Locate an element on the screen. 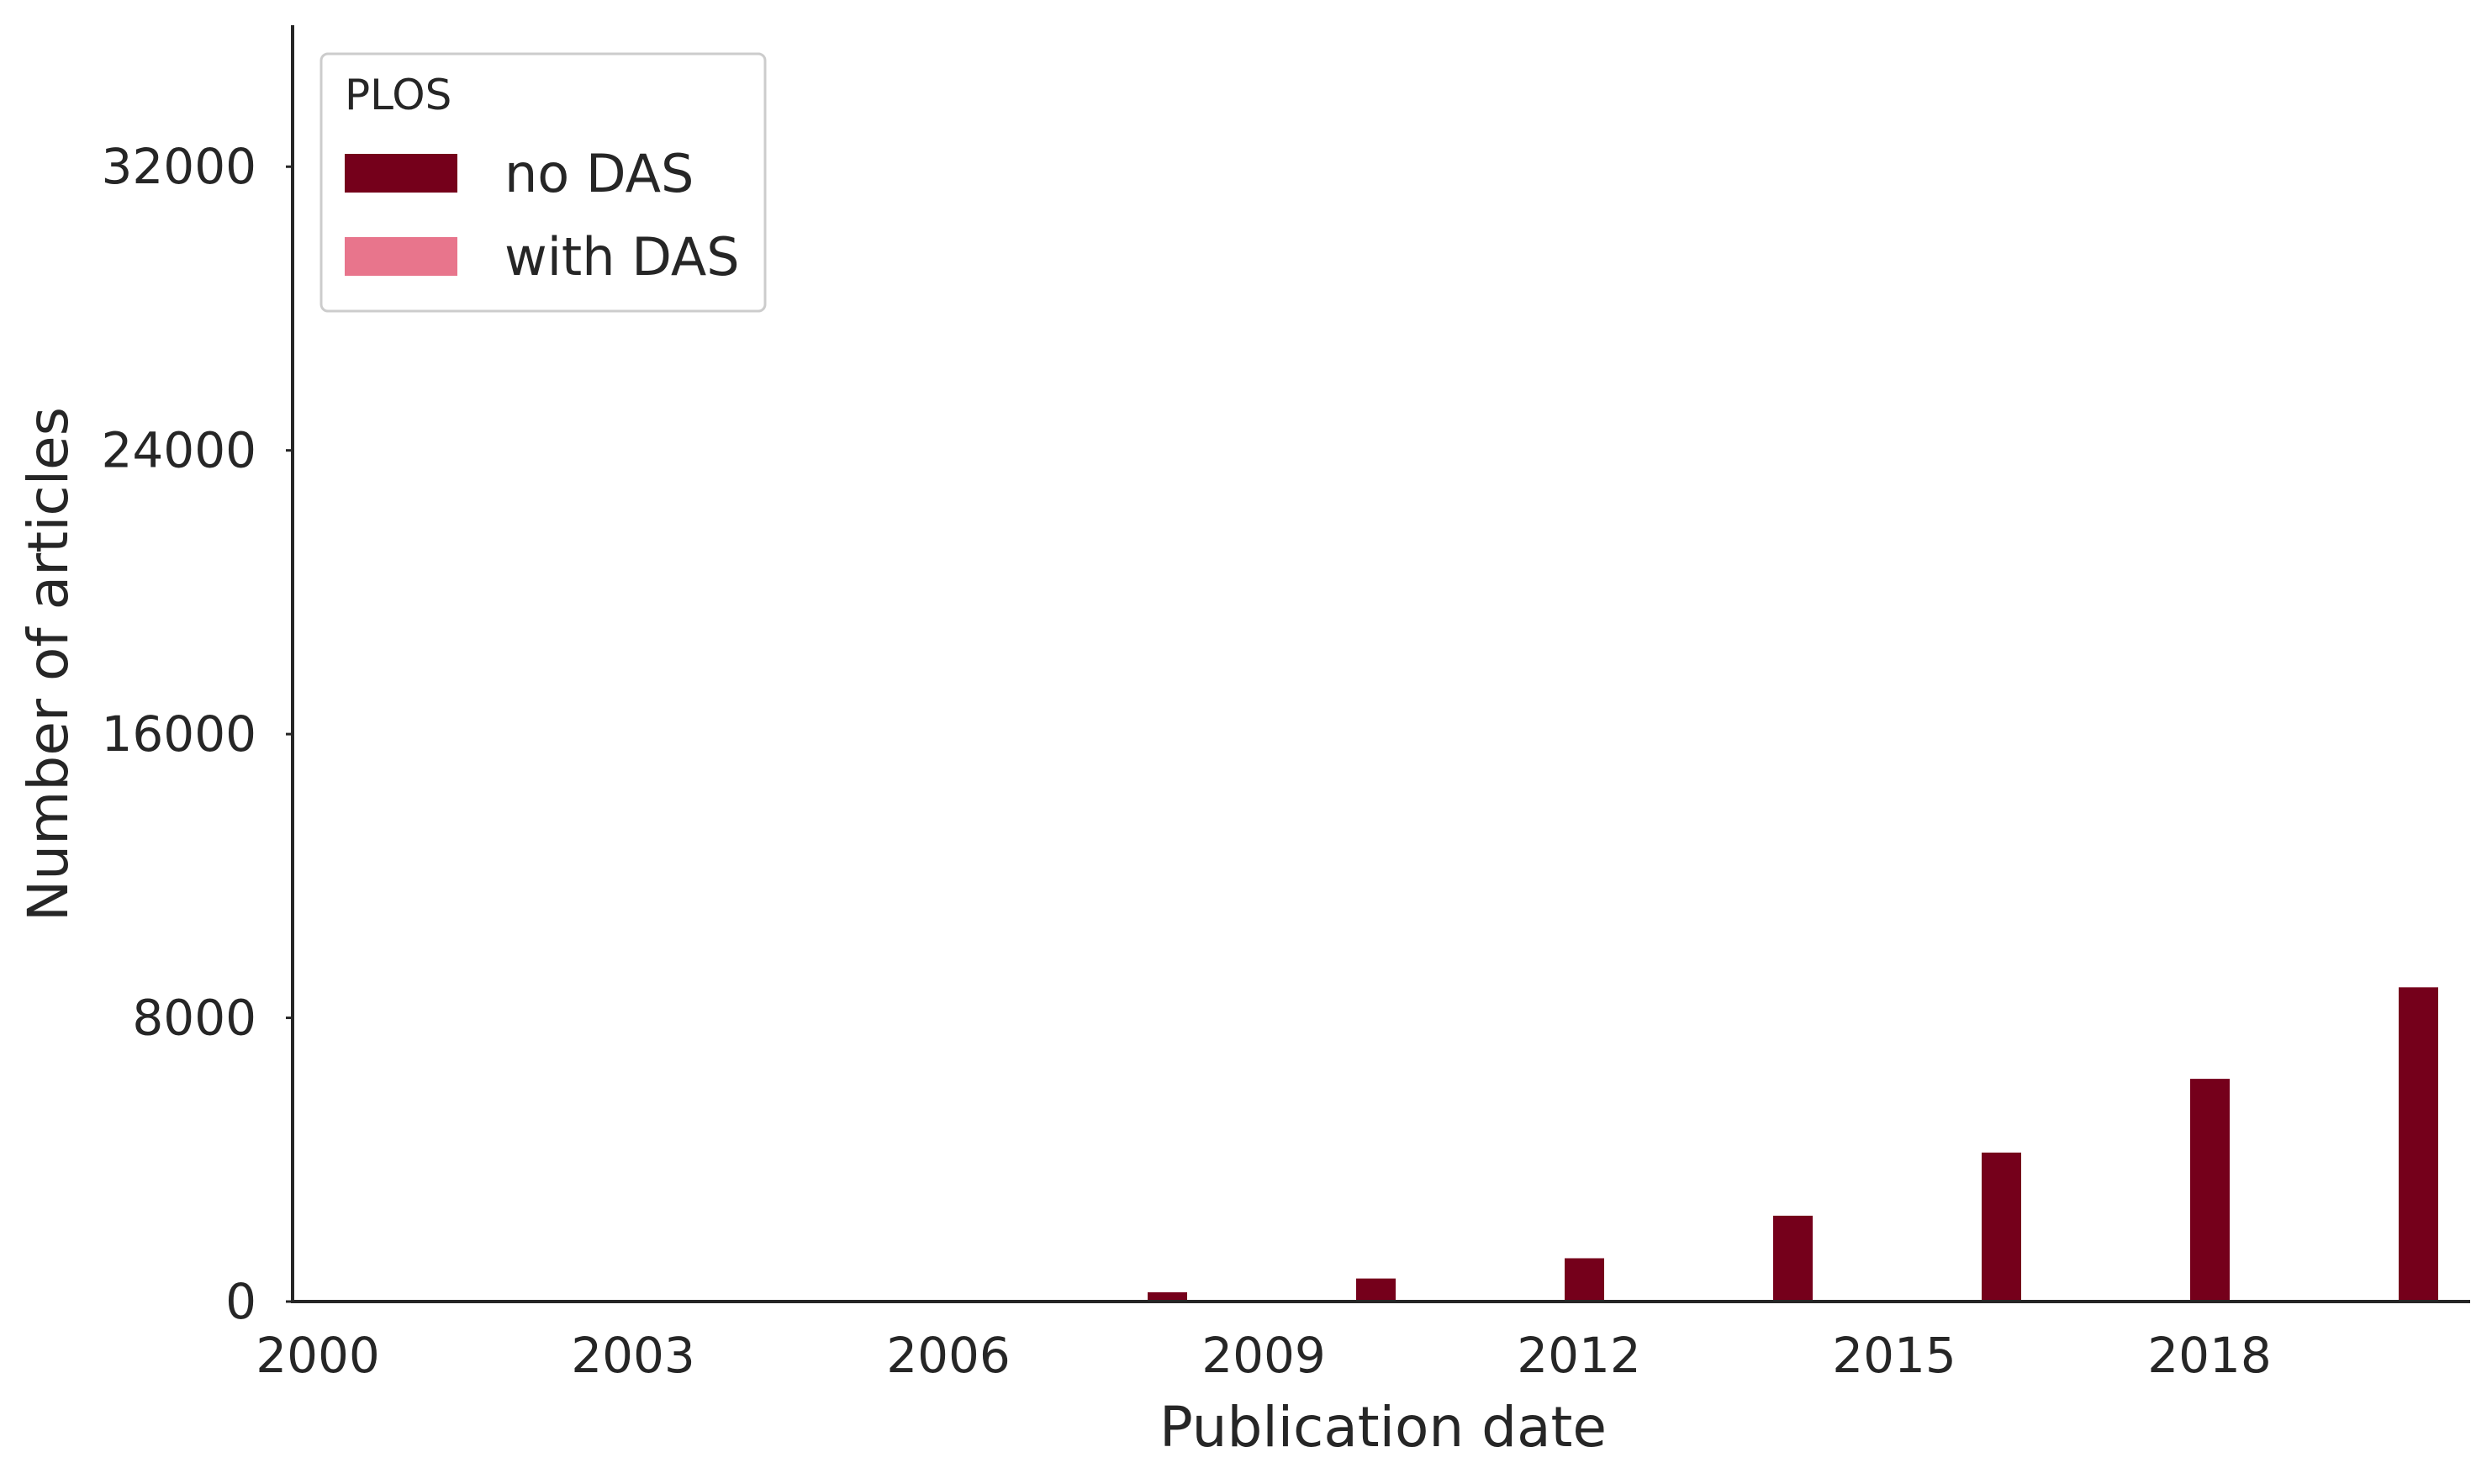  y-tick-label: 0 is located at coordinates (241, 1301).